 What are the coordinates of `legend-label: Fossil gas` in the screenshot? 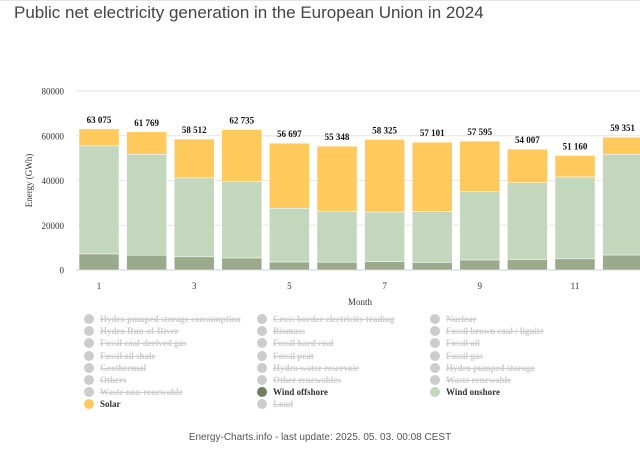 It's located at (464, 355).